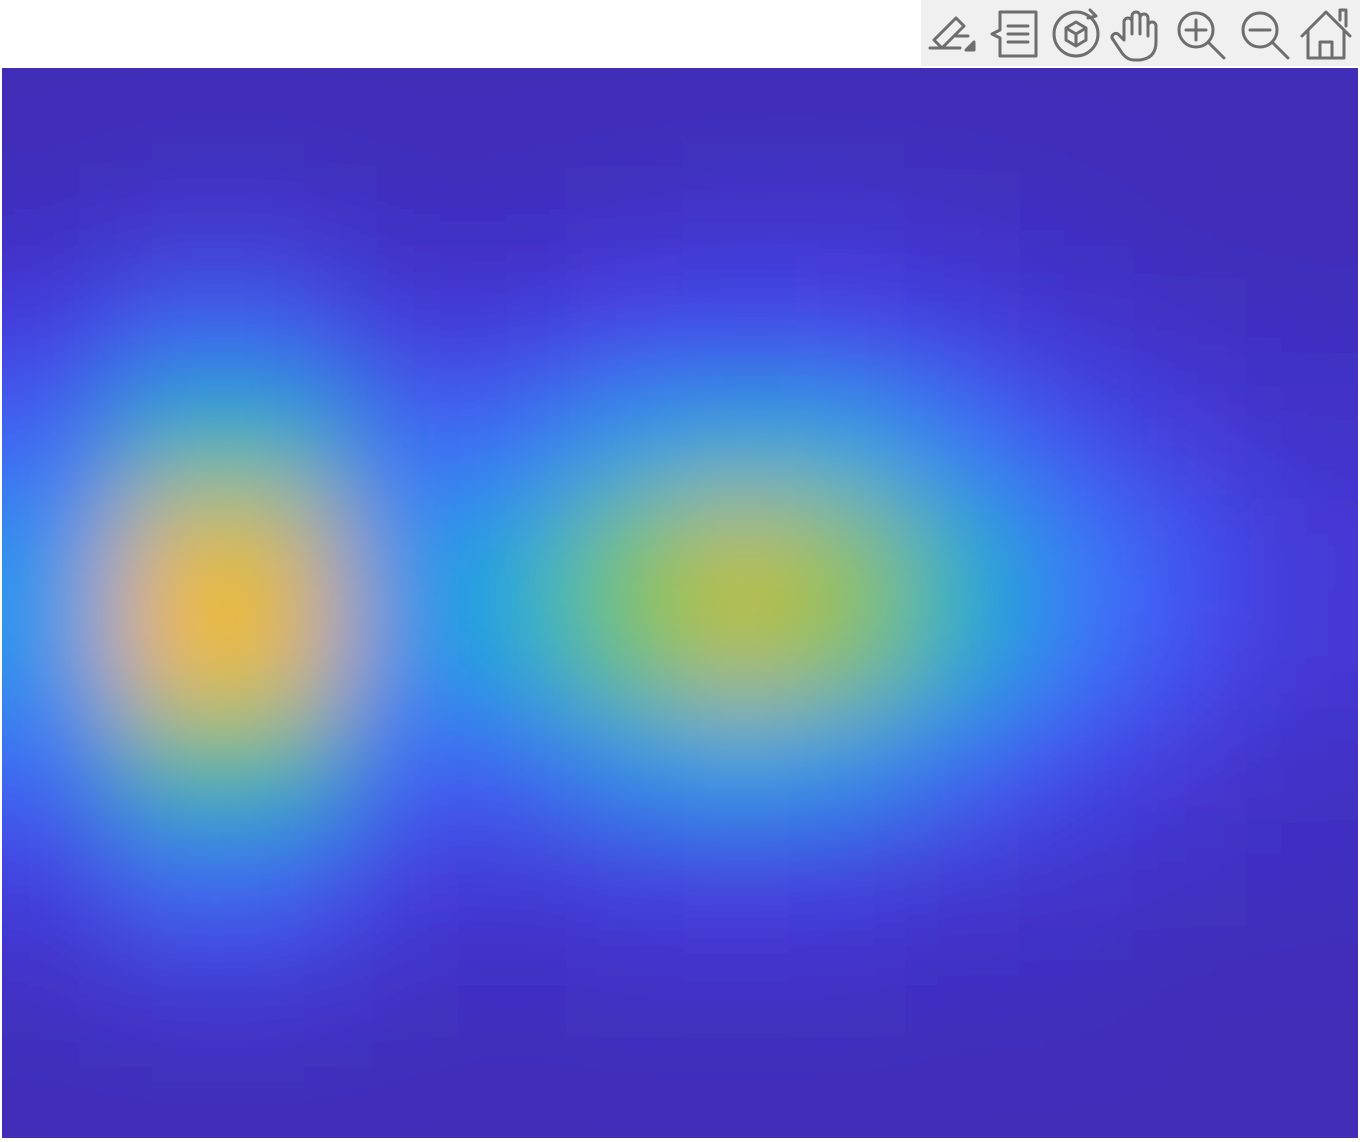 Image resolution: width=1360 pixels, height=1142 pixels. Describe the element at coordinates (1076, 33) in the screenshot. I see `rotate-button` at that location.